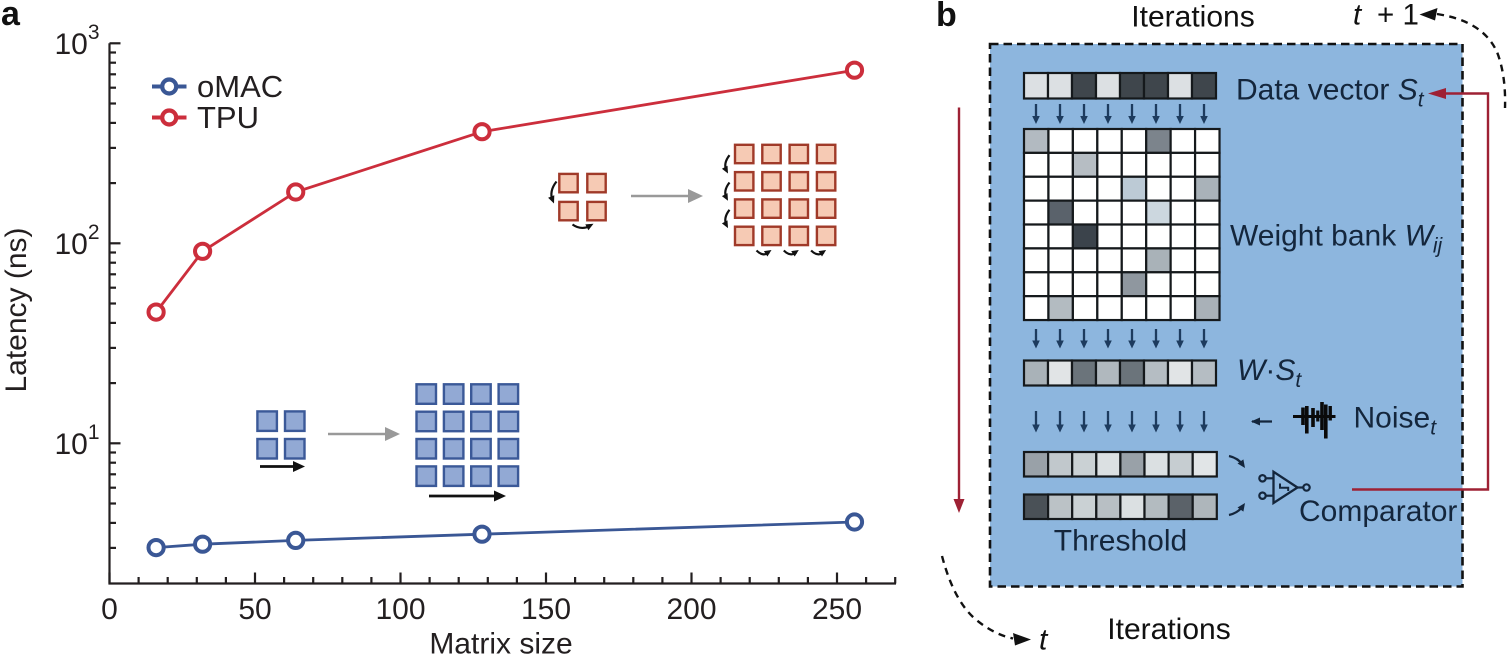 The width and height of the screenshot is (1508, 657). I want to click on svg-text: 103, so click(76, 41).